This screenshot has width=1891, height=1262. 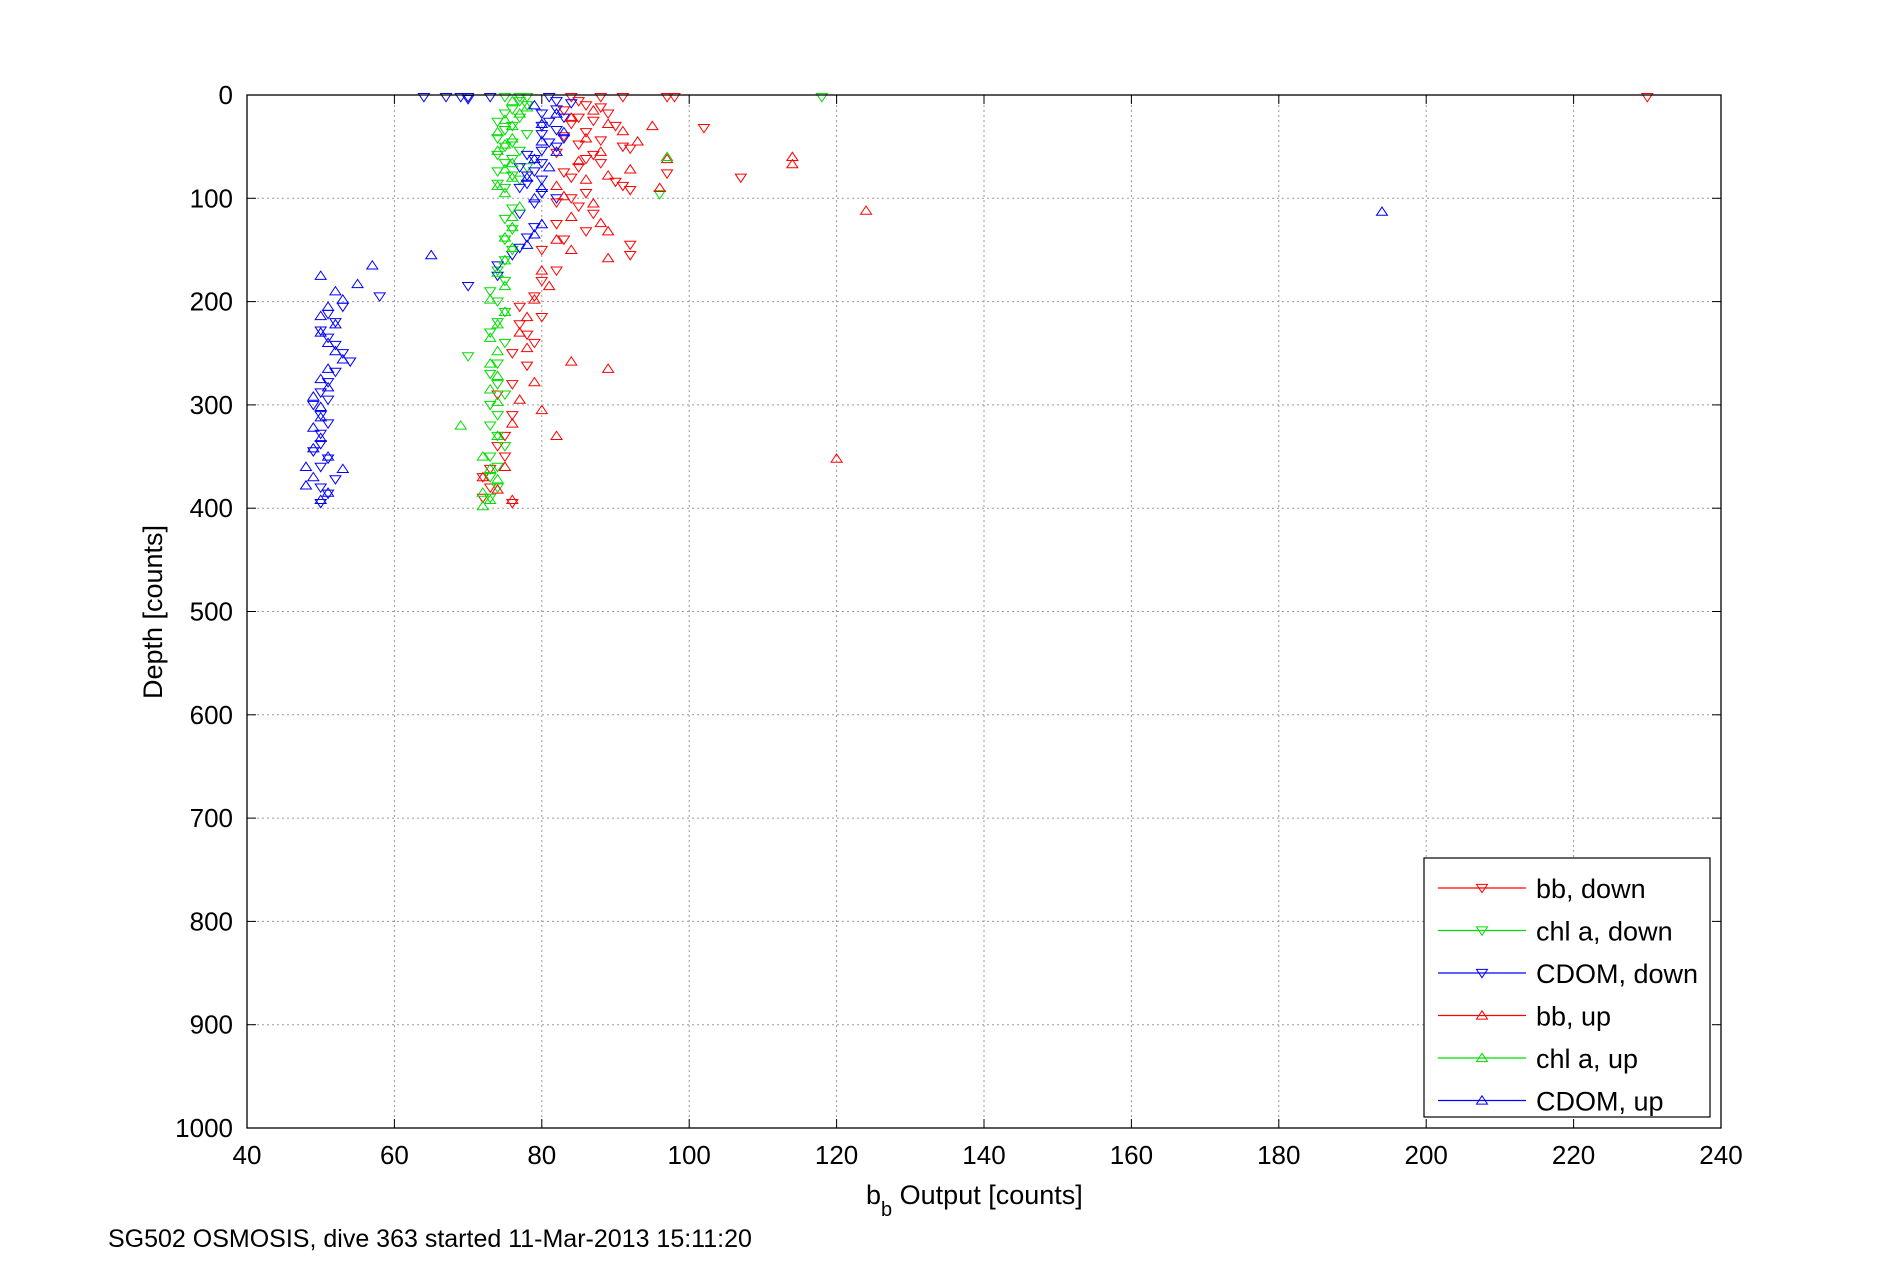 What do you see at coordinates (1600, 1102) in the screenshot?
I see `legend-label: CDOM, up` at bounding box center [1600, 1102].